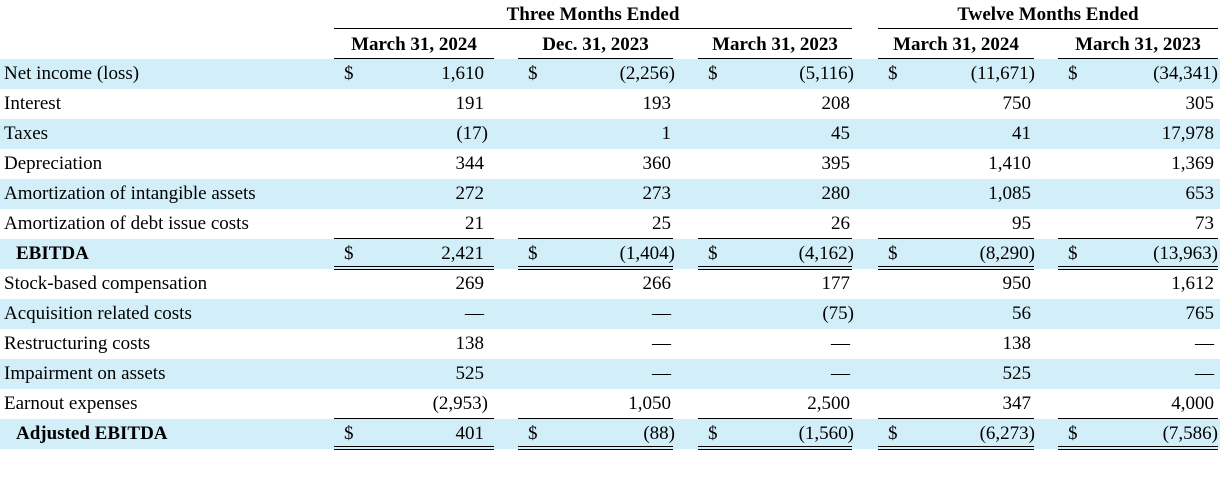 The width and height of the screenshot is (1220, 481). Describe the element at coordinates (595, 44) in the screenshot. I see `column-header: Dec. 31, 2023` at that location.